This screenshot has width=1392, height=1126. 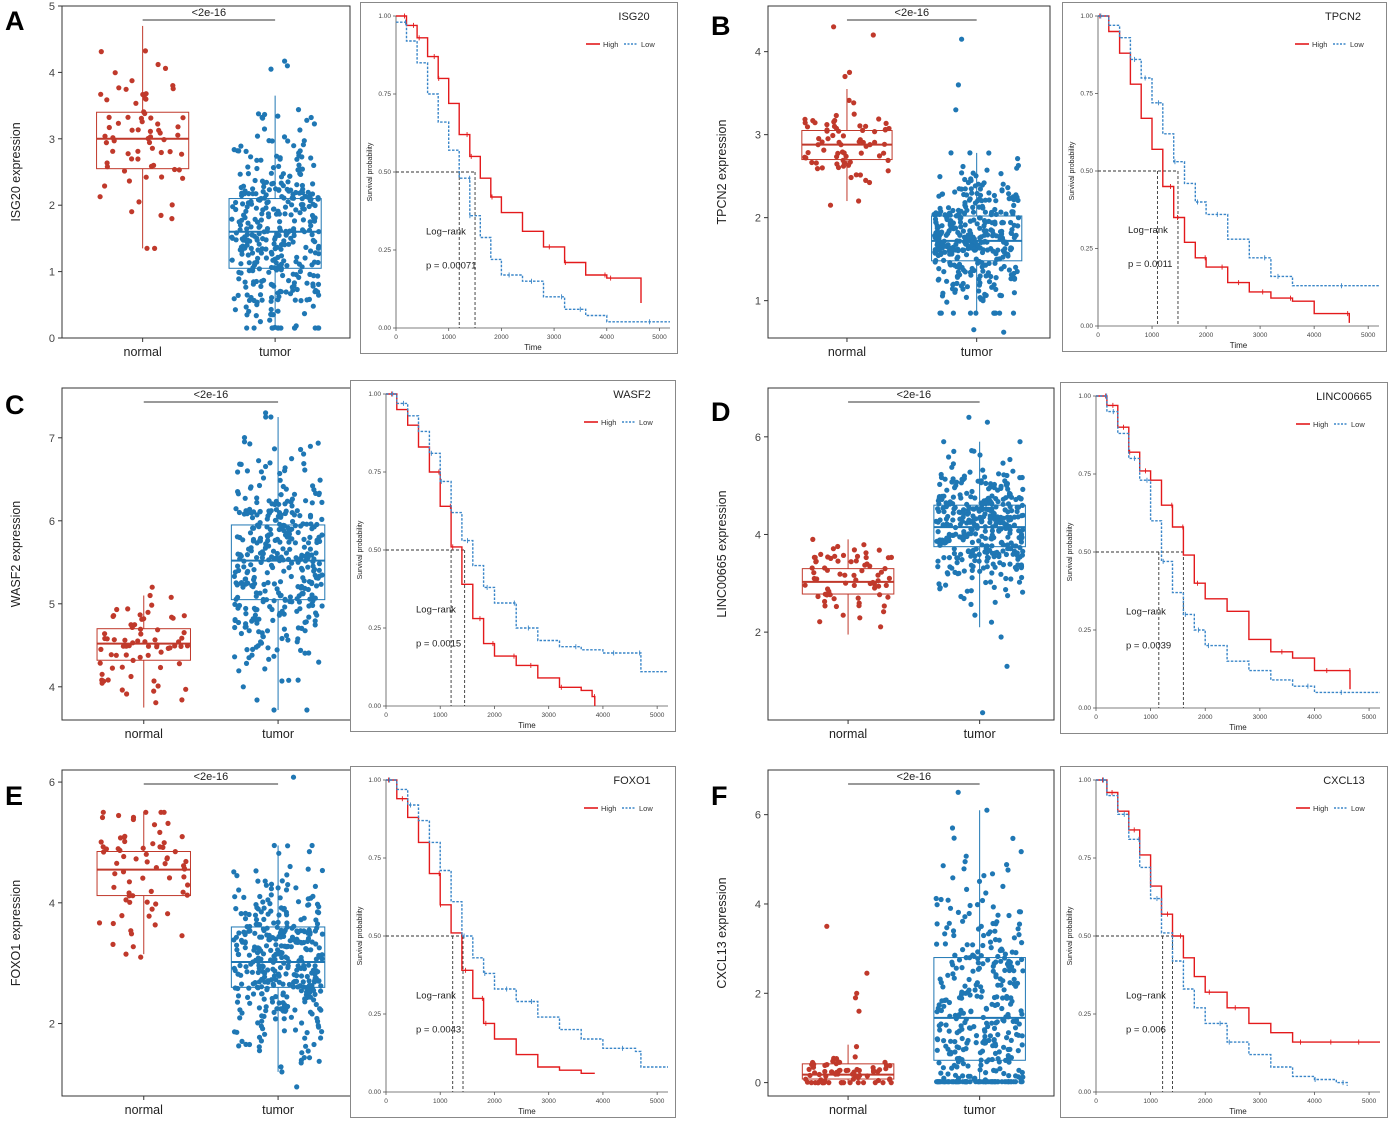 I want to click on panel-label-e: E, so click(x=14, y=796).